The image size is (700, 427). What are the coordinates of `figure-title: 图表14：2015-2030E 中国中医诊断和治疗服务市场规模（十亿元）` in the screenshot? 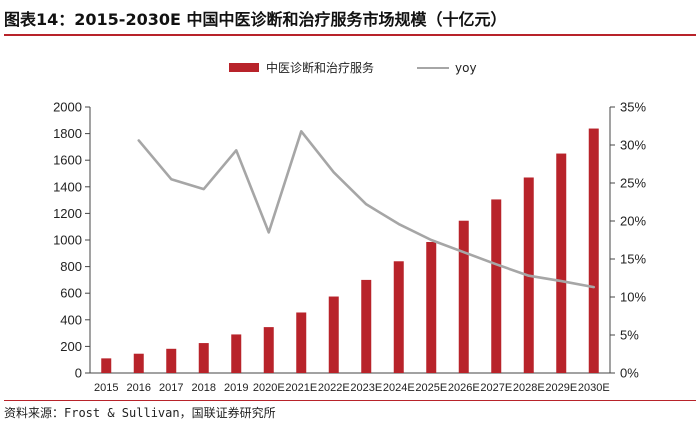 It's located at (255, 19).